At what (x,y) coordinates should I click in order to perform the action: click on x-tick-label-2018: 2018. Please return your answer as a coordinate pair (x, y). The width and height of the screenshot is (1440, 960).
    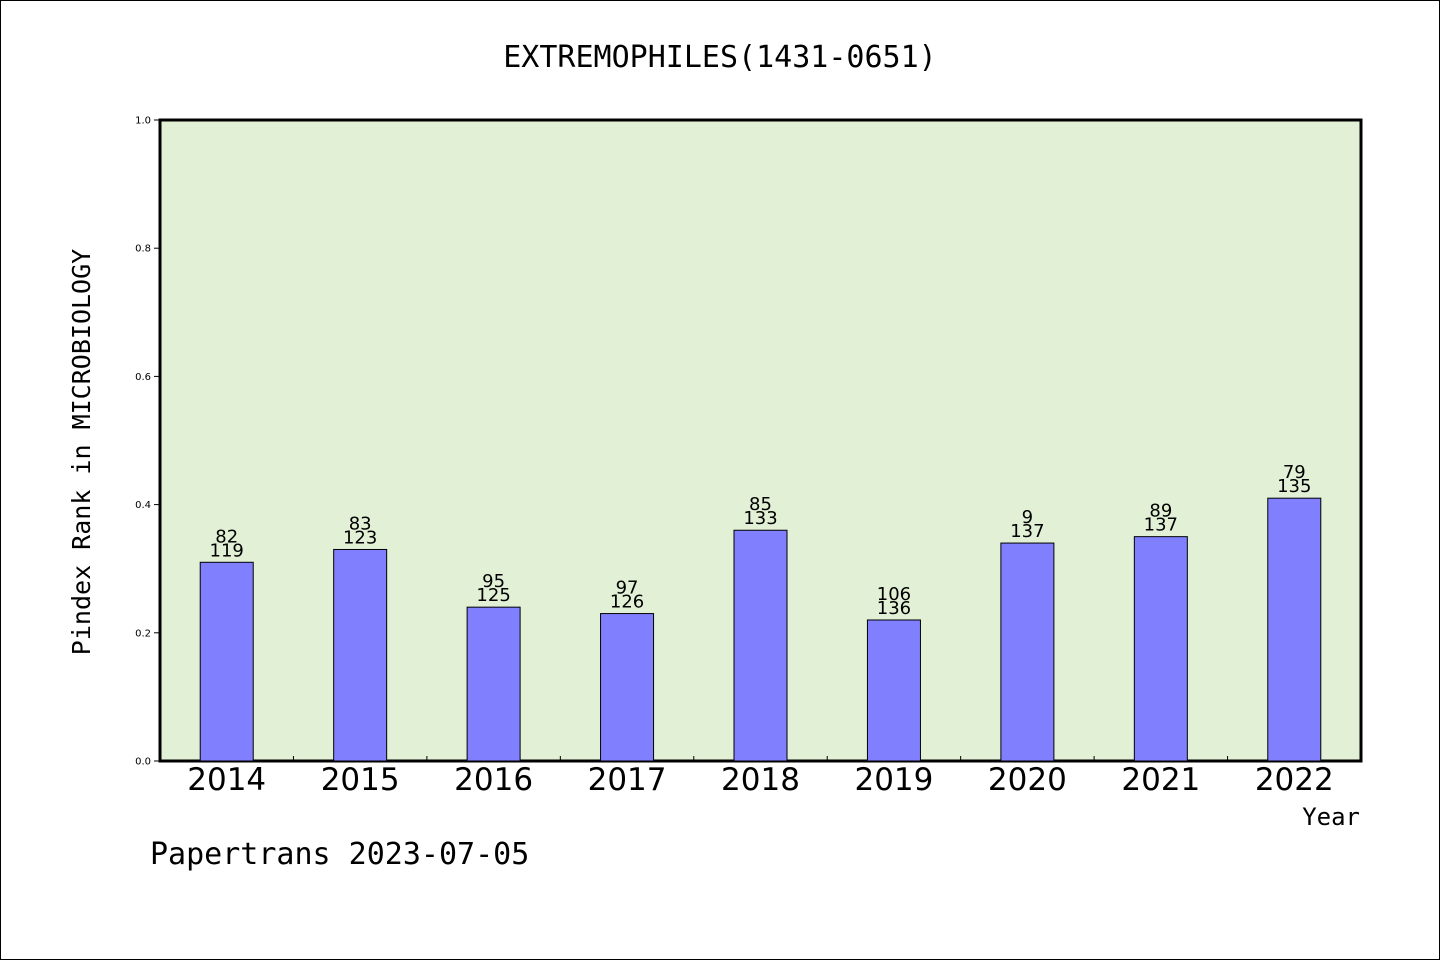
    Looking at the image, I should click on (760, 780).